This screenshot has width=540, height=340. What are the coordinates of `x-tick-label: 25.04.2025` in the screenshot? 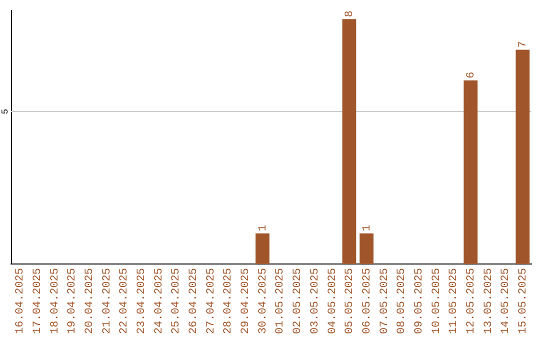 It's located at (176, 301).